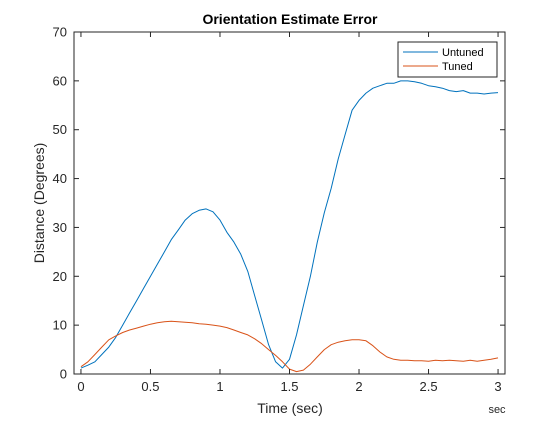 The width and height of the screenshot is (560, 425). What do you see at coordinates (60, 80) in the screenshot?
I see `y-tick-label: 60` at bounding box center [60, 80].